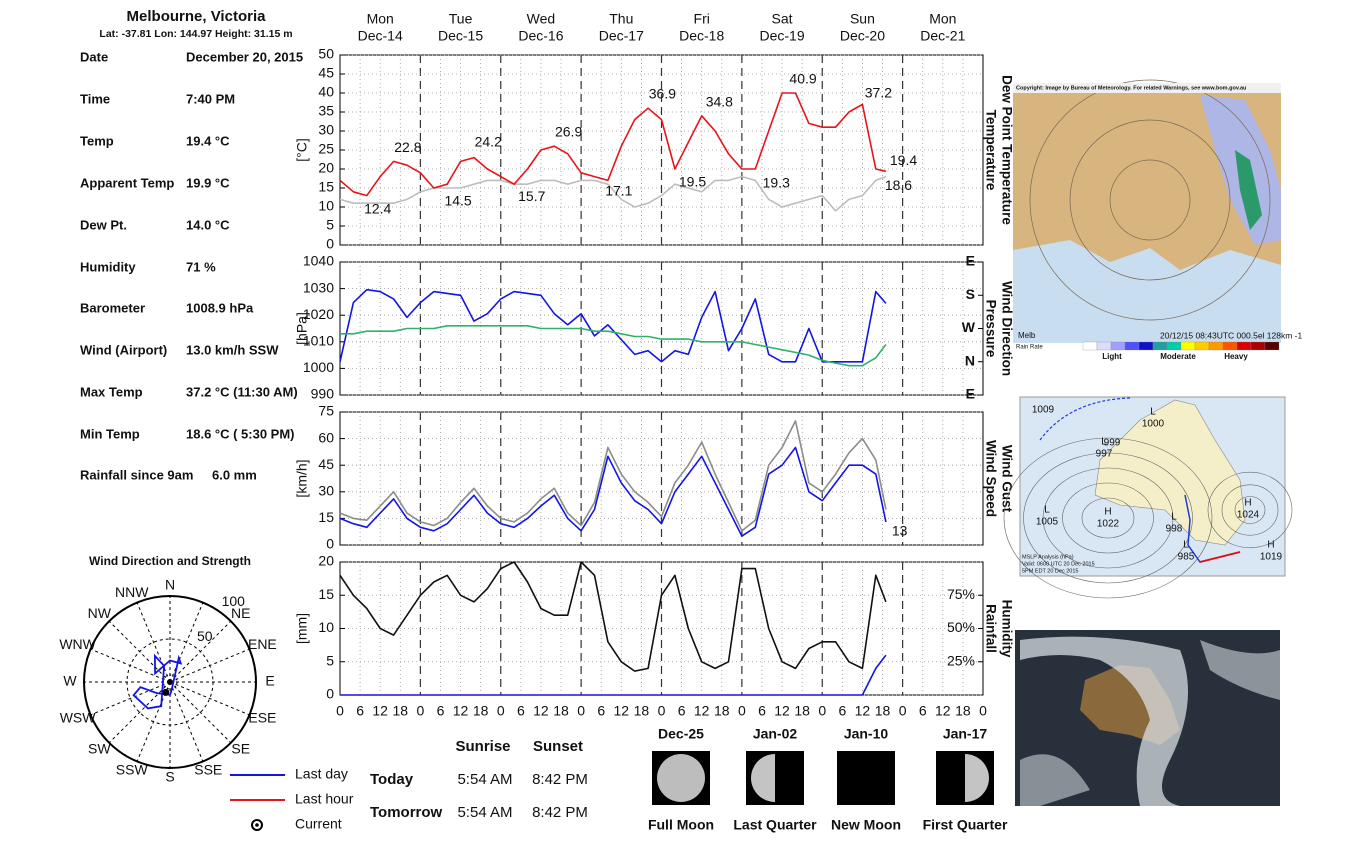 This screenshot has width=1351, height=842. Describe the element at coordinates (1147, 291) in the screenshot. I see `radar-sea` at that location.